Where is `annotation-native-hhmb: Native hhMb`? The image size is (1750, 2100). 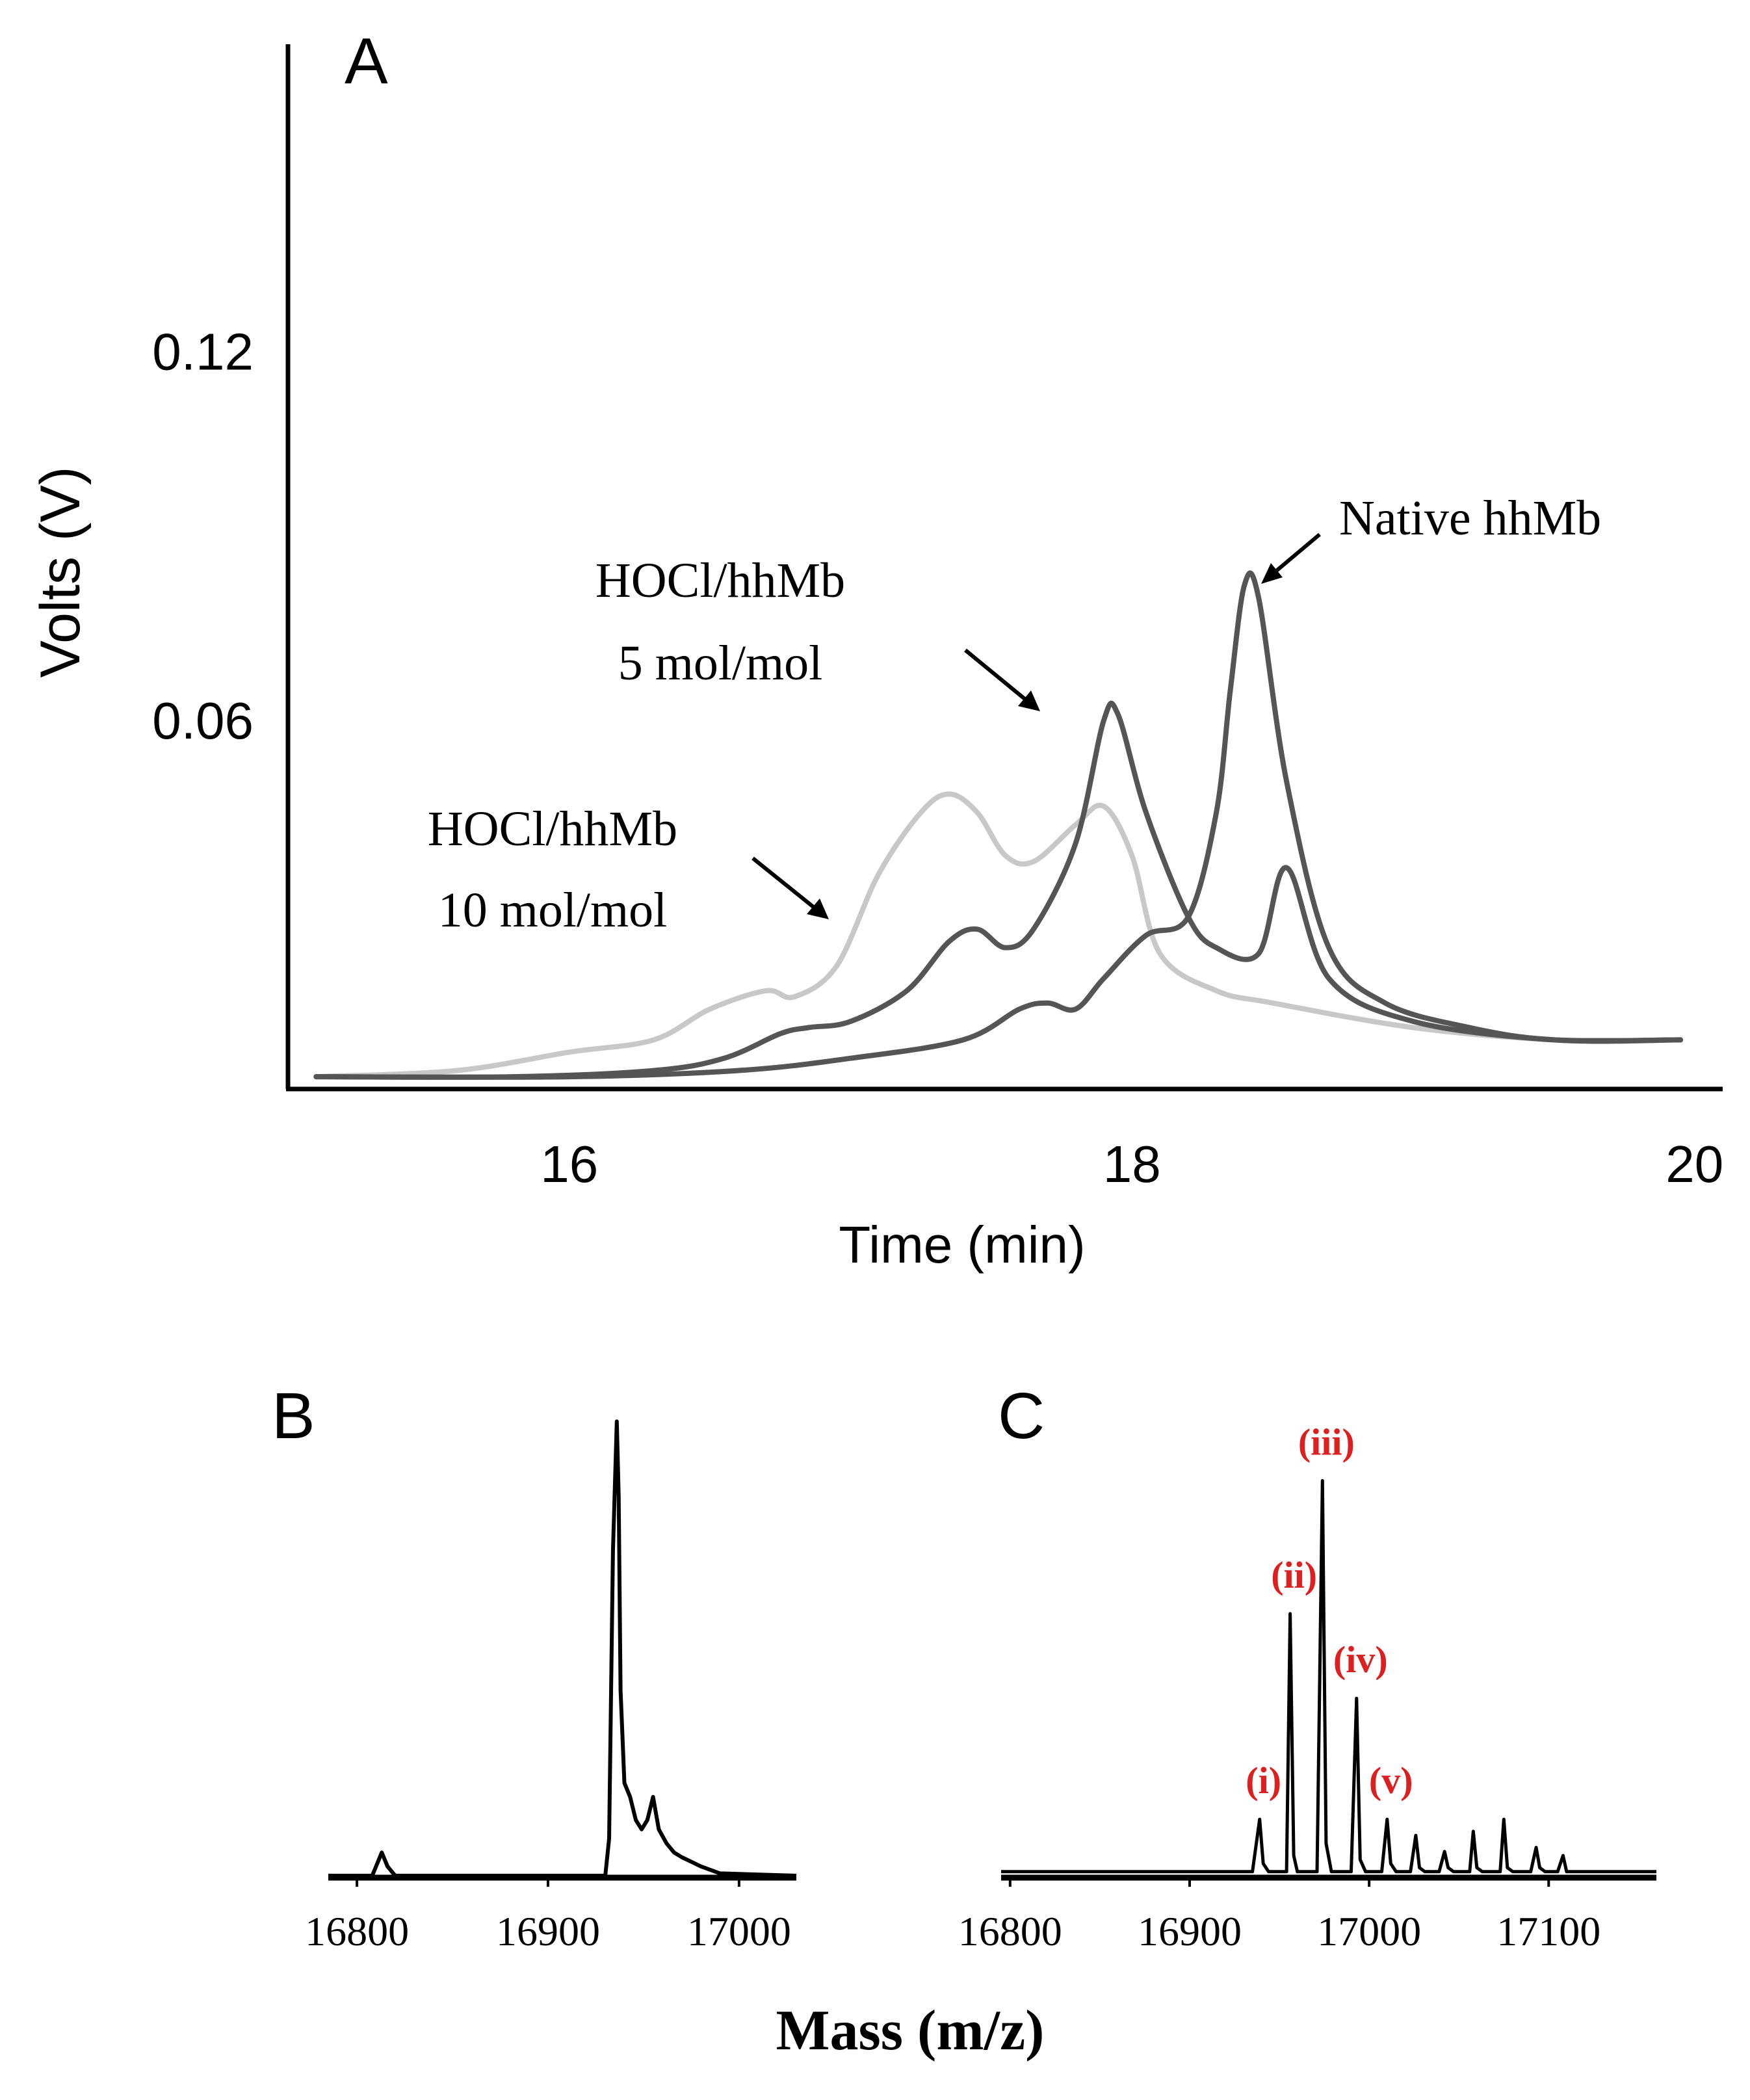 annotation-native-hhmb: Native hhMb is located at coordinates (1470, 518).